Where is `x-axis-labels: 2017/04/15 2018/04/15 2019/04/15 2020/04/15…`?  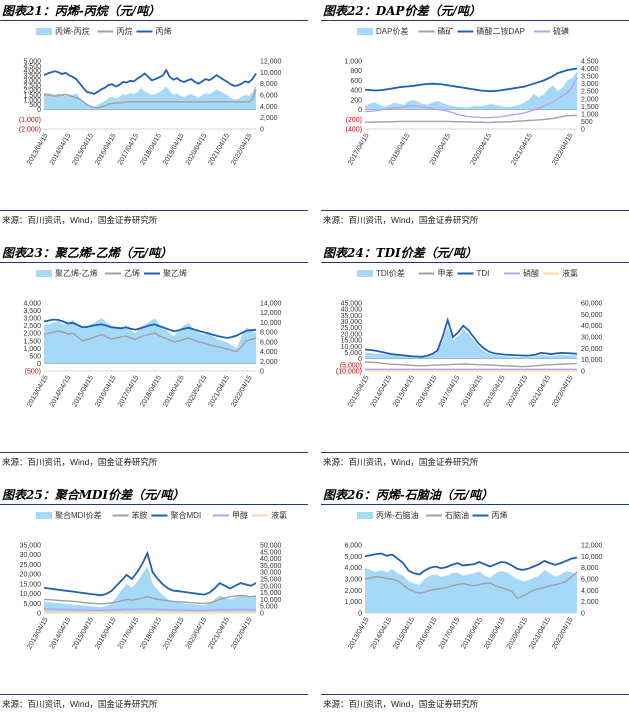 x-axis-labels: 2017/04/15 2018/04/15 2019/04/15 2020/04/15… is located at coordinates (461, 149).